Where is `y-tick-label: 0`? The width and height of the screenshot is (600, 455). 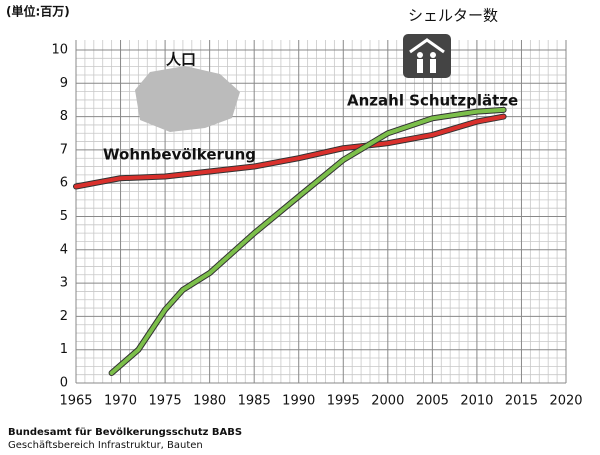 y-tick-label: 0 is located at coordinates (64, 383).